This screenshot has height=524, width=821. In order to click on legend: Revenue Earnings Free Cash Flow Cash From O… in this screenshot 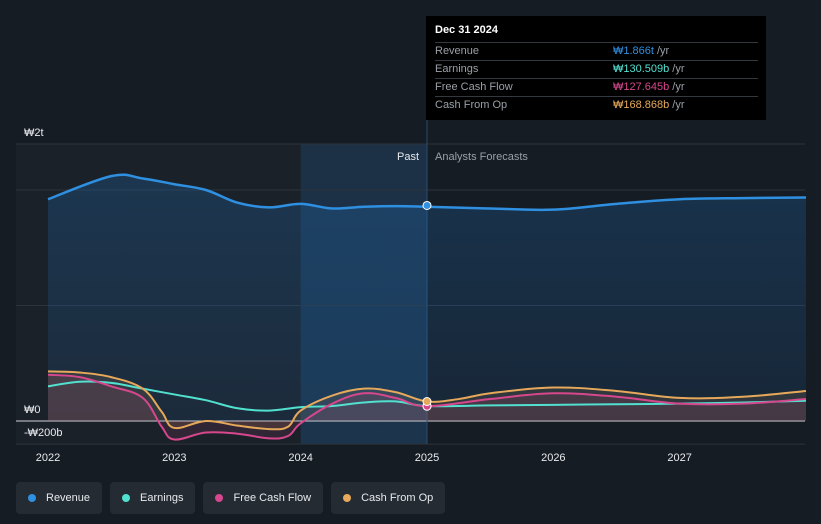, I will do `click(231, 498)`.